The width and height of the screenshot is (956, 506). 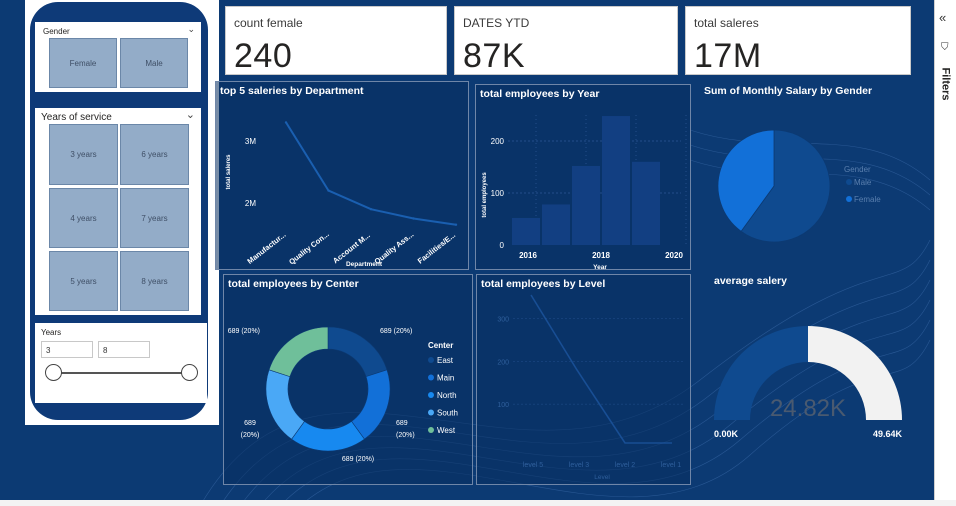 What do you see at coordinates (726, 434) in the screenshot?
I see `avg-salary-min-label: 0.00K` at bounding box center [726, 434].